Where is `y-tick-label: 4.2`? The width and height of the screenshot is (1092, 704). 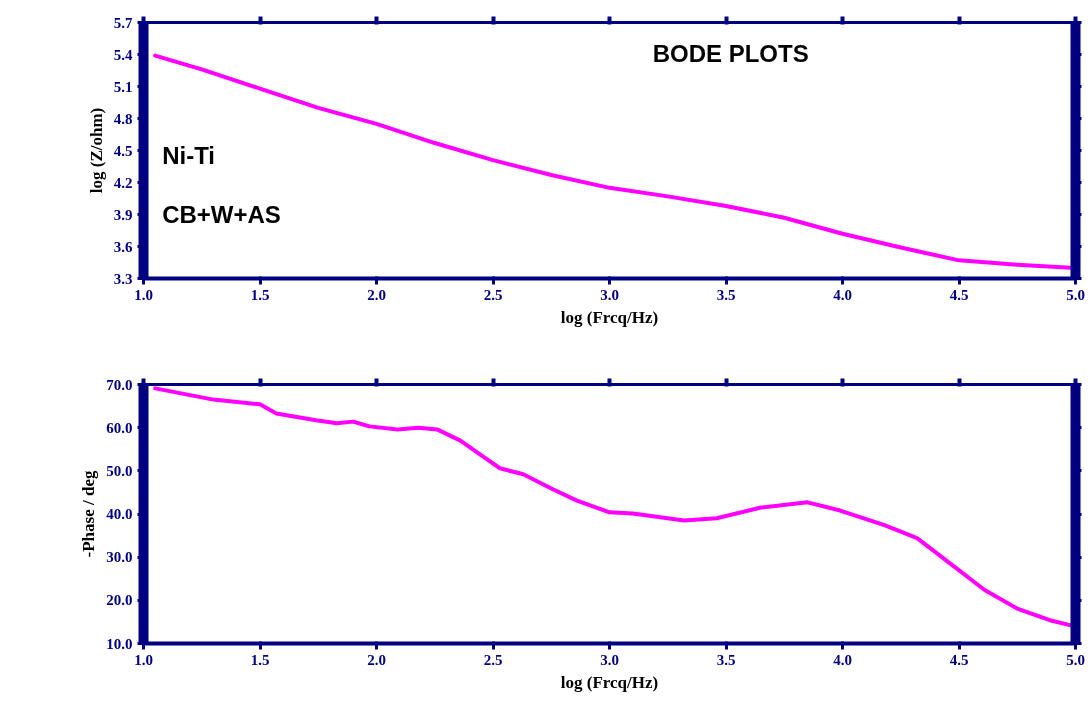
y-tick-label: 4.2 is located at coordinates (123, 182).